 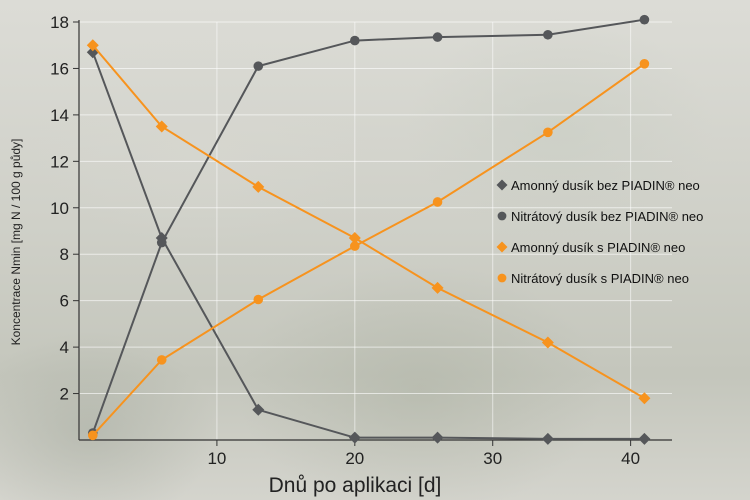 What do you see at coordinates (607, 216) in the screenshot?
I see `legend-label: Nitrátový dusík bez PIADIN® neo` at bounding box center [607, 216].